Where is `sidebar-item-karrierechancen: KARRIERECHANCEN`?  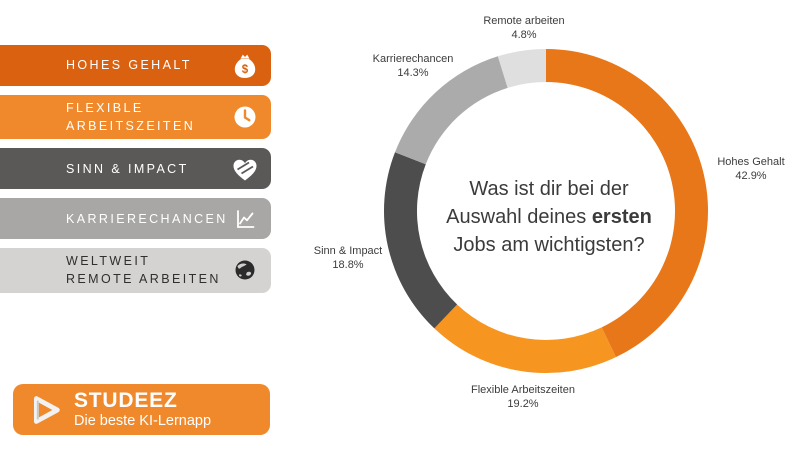
sidebar-item-karrierechancen: KARRIERECHANCEN is located at coordinates (135, 219).